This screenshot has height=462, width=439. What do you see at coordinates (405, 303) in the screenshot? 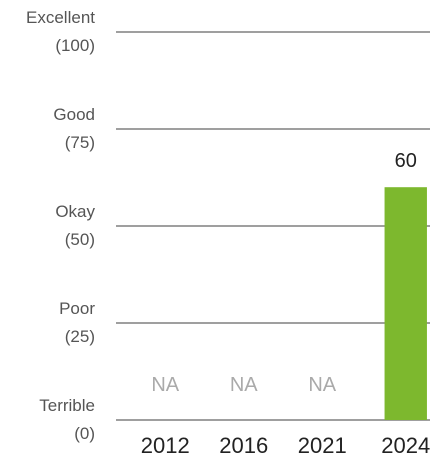
I see `bar` at bounding box center [405, 303].